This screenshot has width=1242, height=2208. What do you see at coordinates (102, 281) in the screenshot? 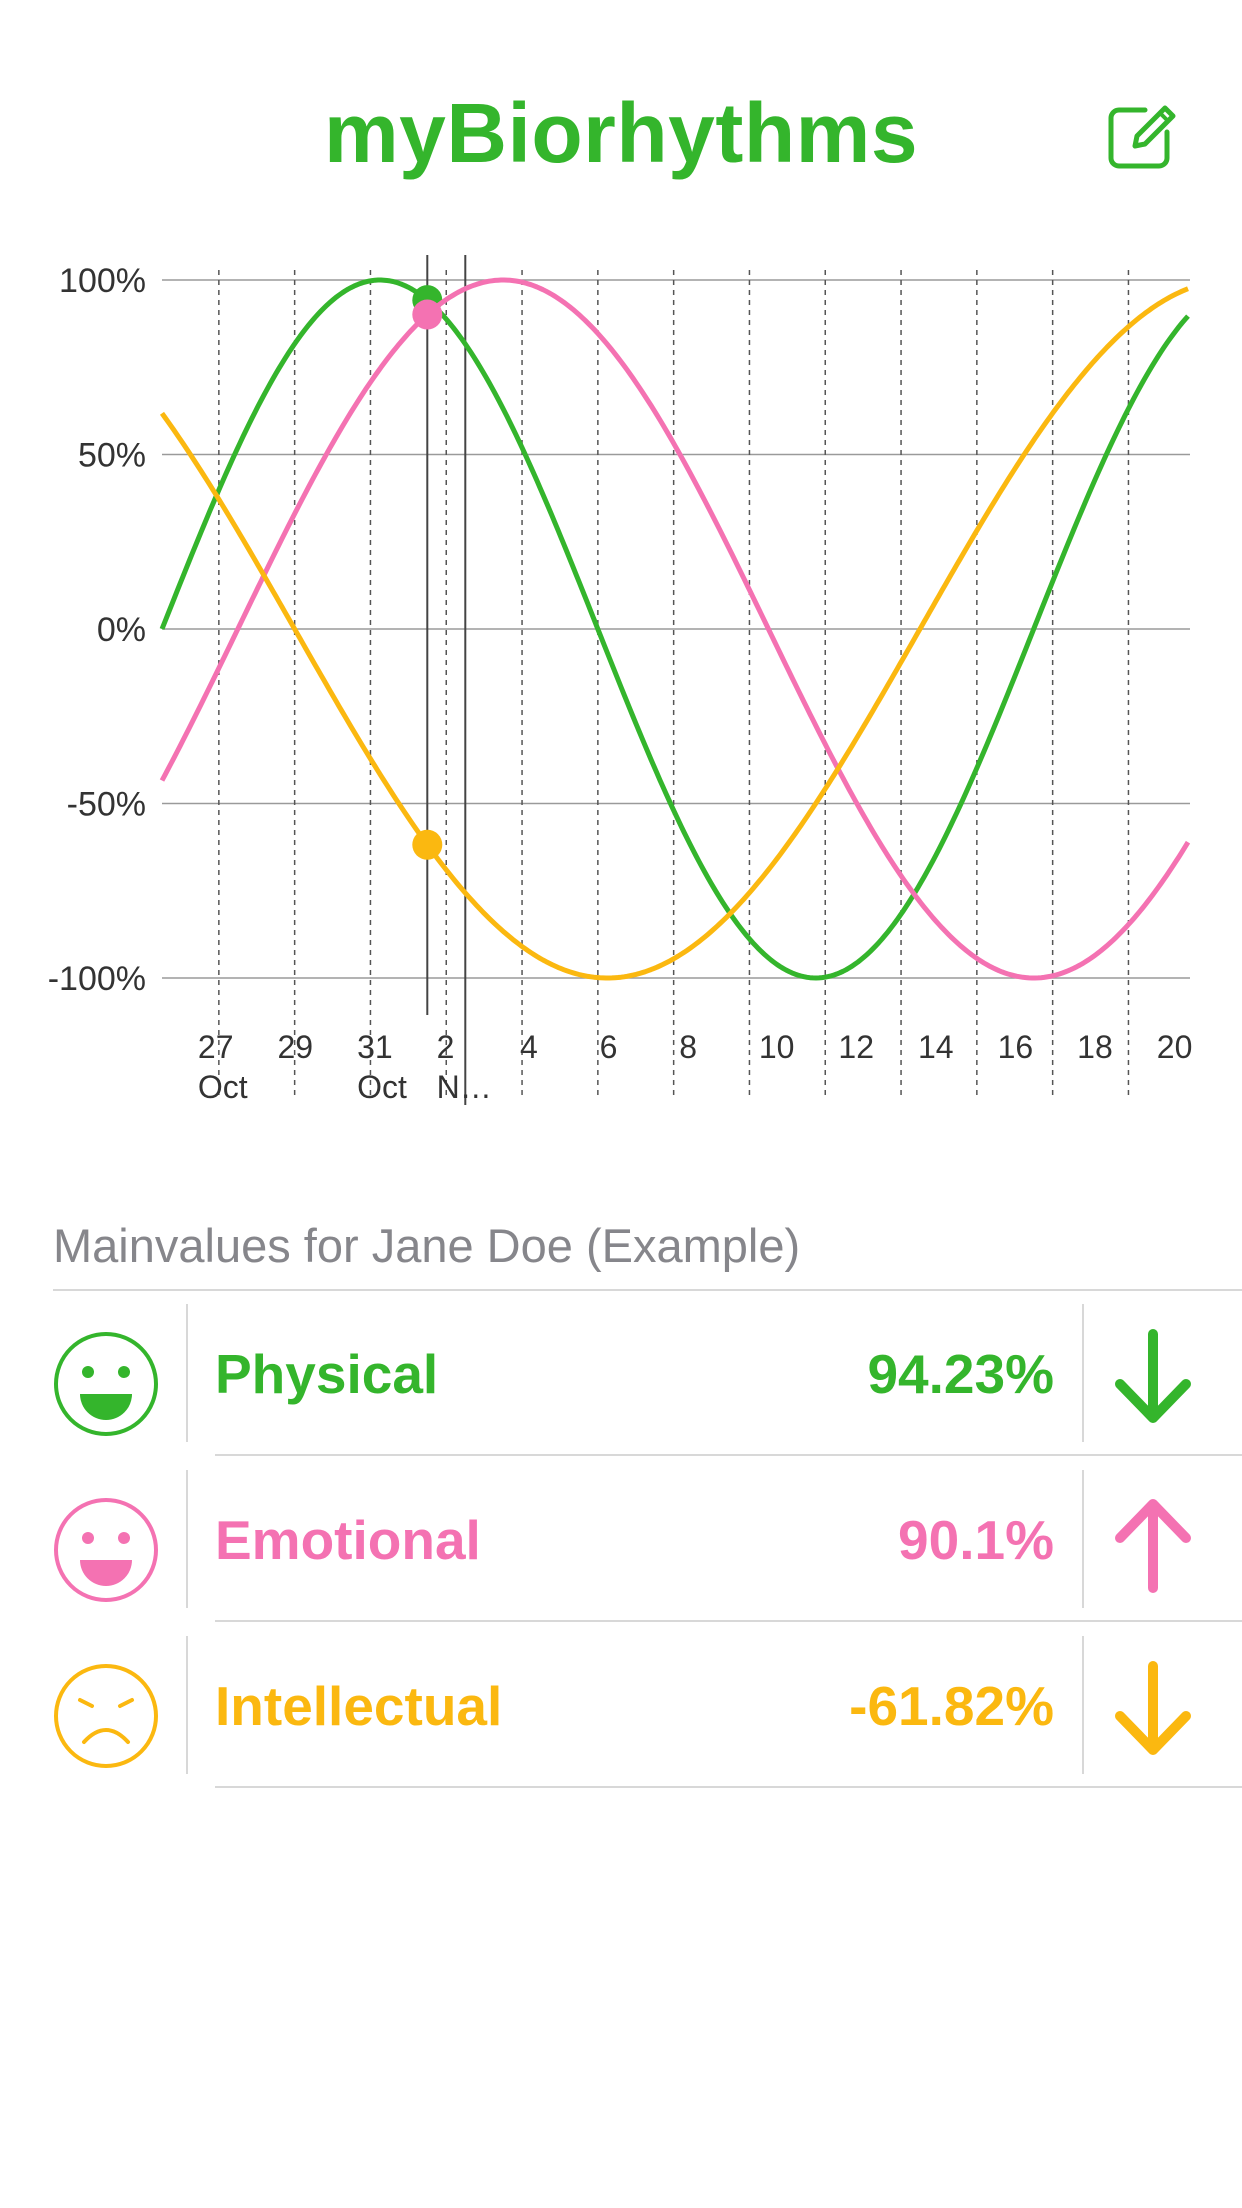
I see `y-tick-label: 100%` at bounding box center [102, 281].